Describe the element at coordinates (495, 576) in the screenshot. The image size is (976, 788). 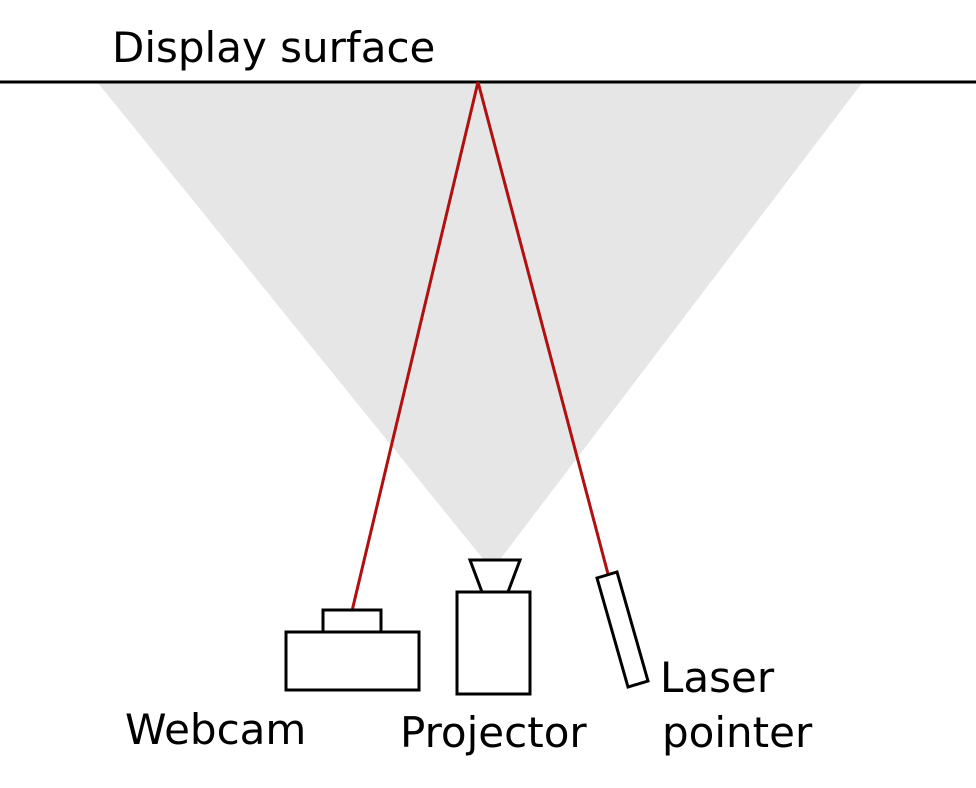
I see `projector-lens` at that location.